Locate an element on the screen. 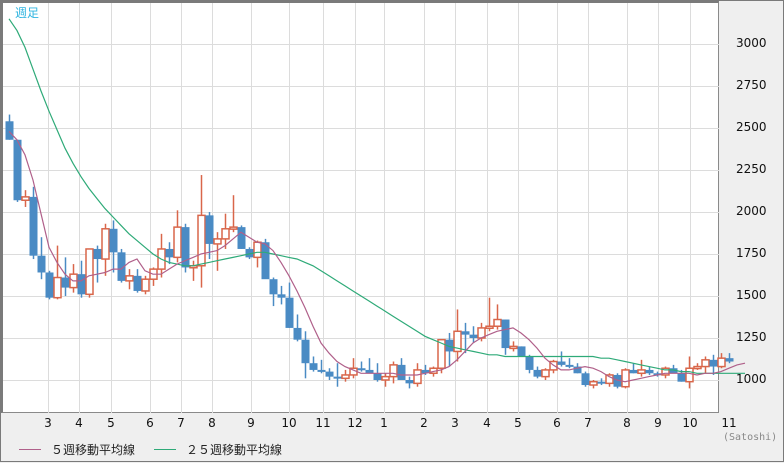  legend-ma5: ５週移動平均線 is located at coordinates (77, 449).